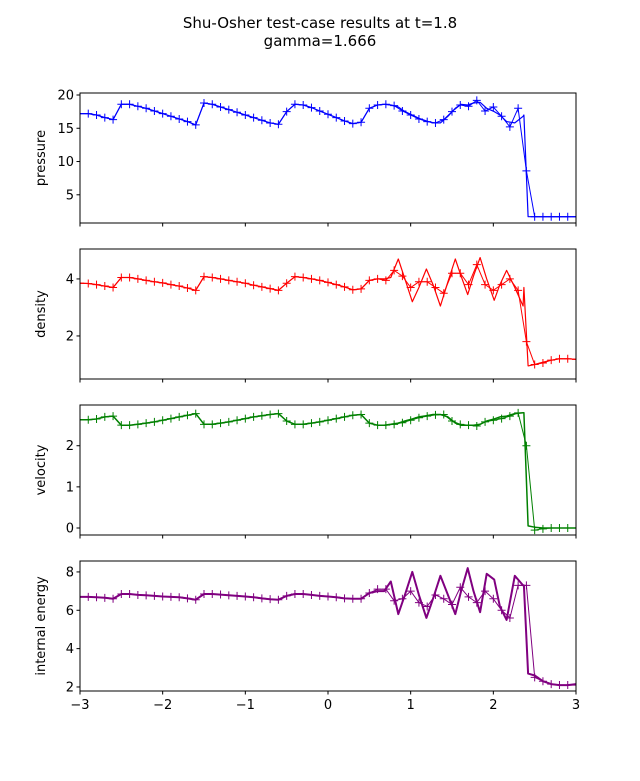 Image resolution: width=640 pixels, height=781 pixels. Describe the element at coordinates (41, 158) in the screenshot. I see `y-axis-label: pressure` at that location.